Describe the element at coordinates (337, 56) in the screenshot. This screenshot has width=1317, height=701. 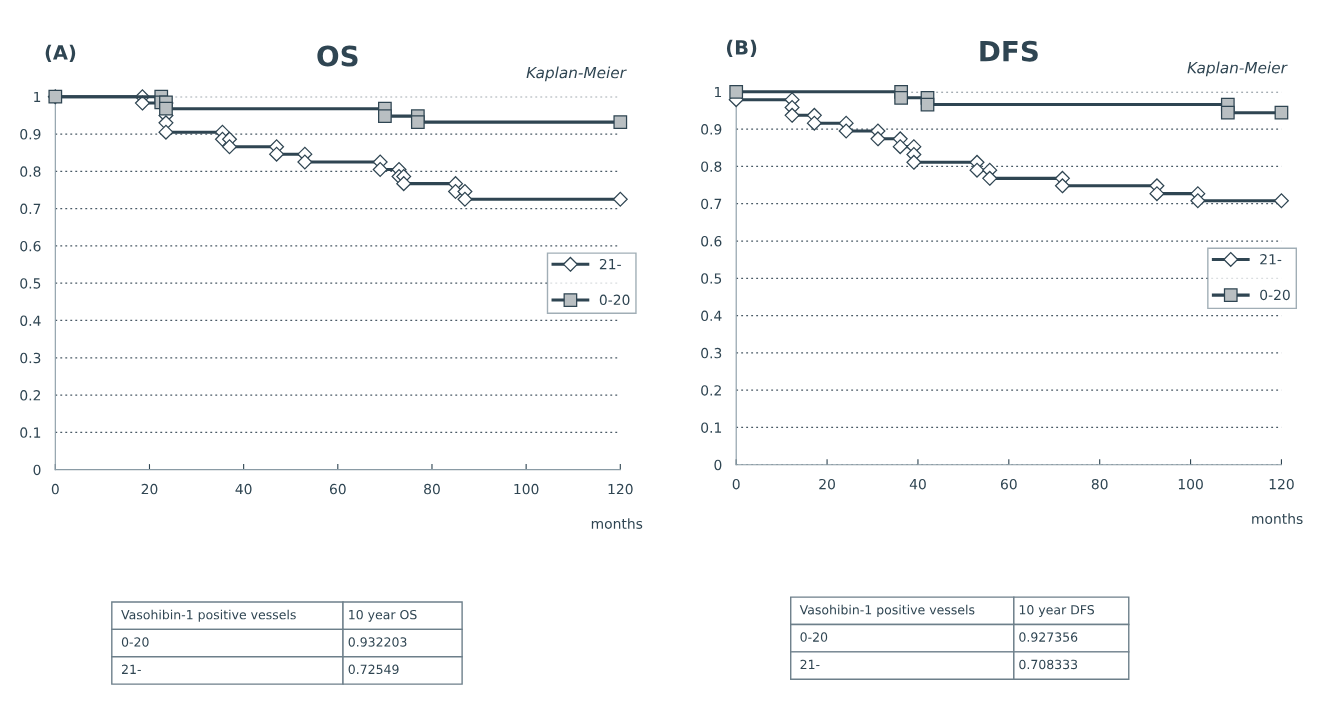
I see `chart-title: OS` at that location.